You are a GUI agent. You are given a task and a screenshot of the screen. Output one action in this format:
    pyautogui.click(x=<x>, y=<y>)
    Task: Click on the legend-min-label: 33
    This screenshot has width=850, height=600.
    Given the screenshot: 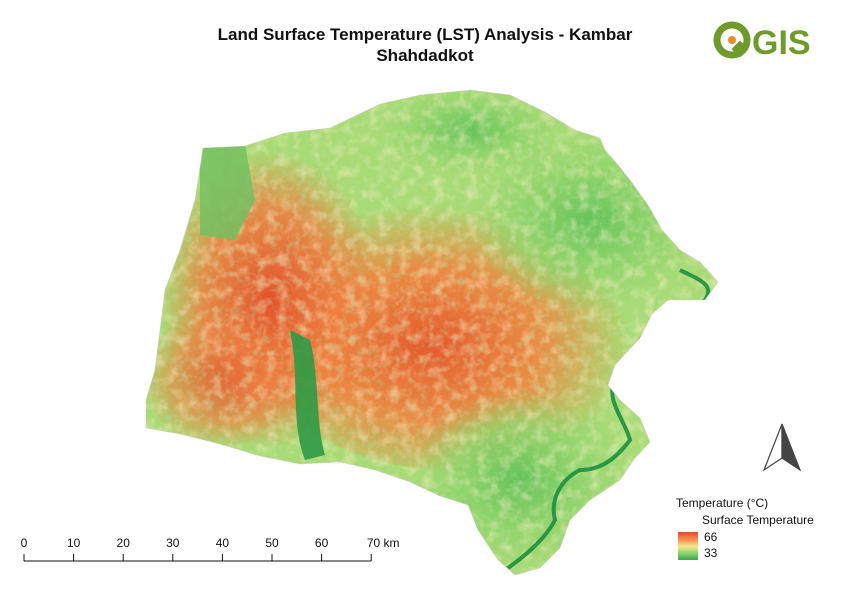 What is the action you would take?
    pyautogui.click(x=711, y=553)
    